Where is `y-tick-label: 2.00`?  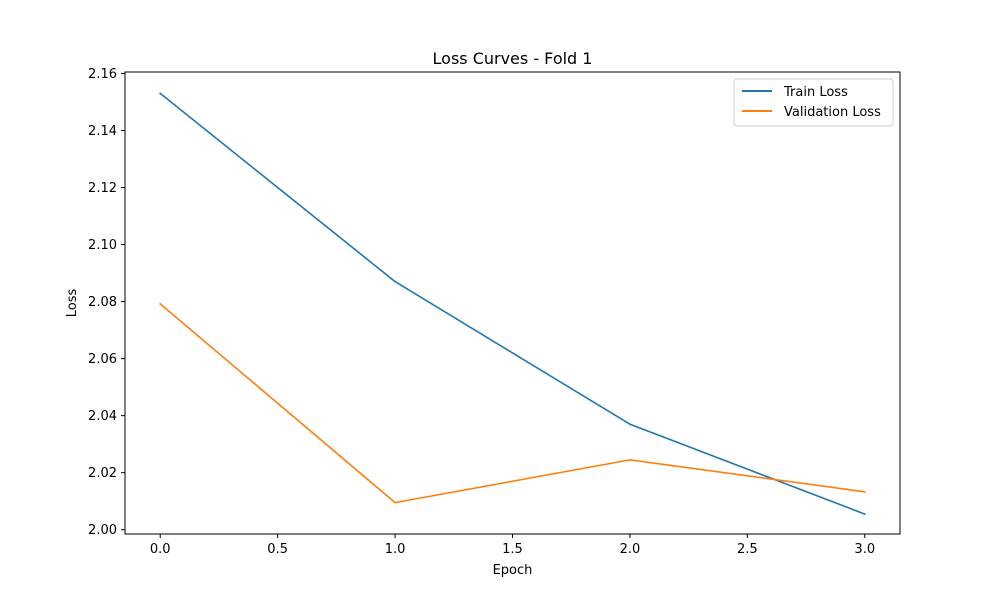
y-tick-label: 2.00 is located at coordinates (102, 530).